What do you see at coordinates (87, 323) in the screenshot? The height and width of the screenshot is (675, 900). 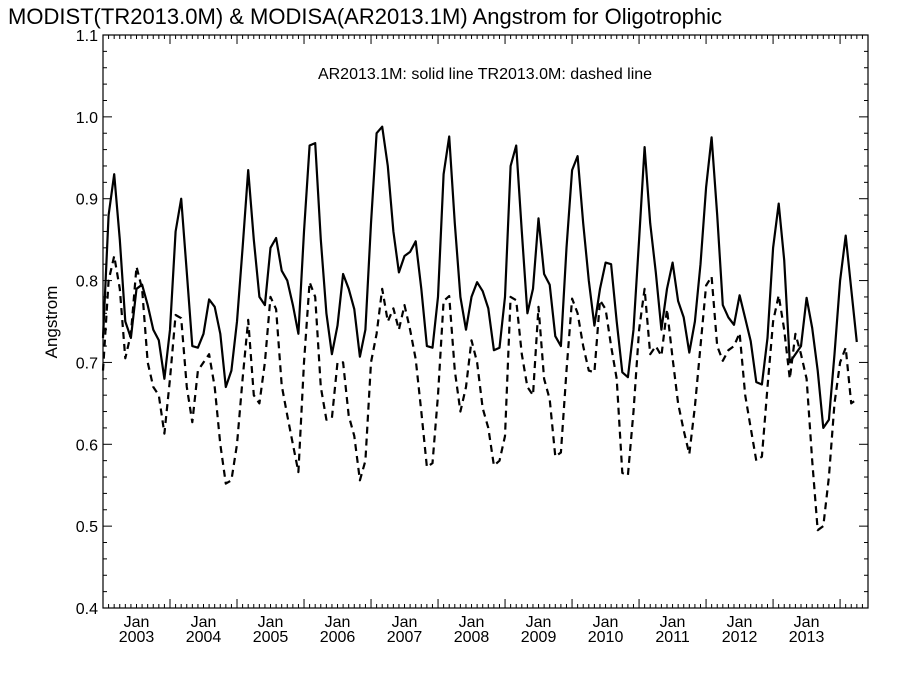 I see `y-tick-labels: 0.4 0.5 0.6 0.7 0.8 0.9 1.0 1.1` at bounding box center [87, 323].